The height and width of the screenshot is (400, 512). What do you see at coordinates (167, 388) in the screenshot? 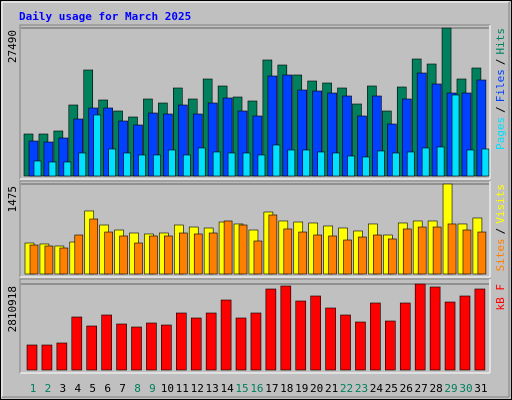
I see `x-tick-label: 10` at bounding box center [167, 388].